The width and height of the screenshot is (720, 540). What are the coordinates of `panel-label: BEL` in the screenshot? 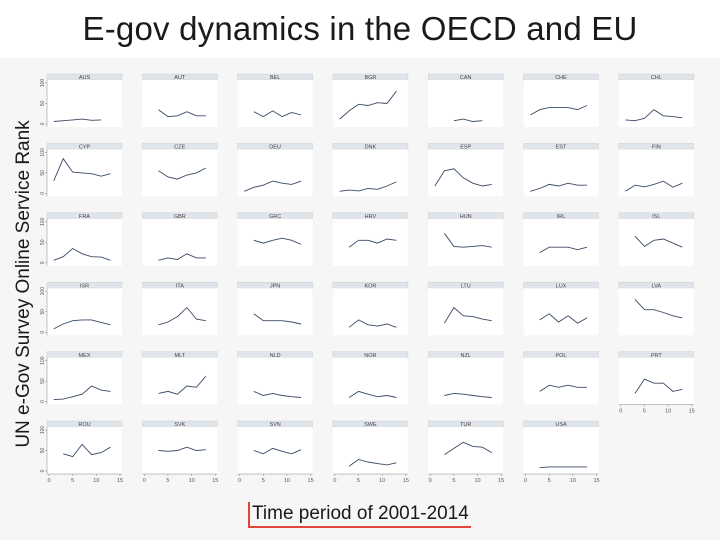 It's located at (275, 78).